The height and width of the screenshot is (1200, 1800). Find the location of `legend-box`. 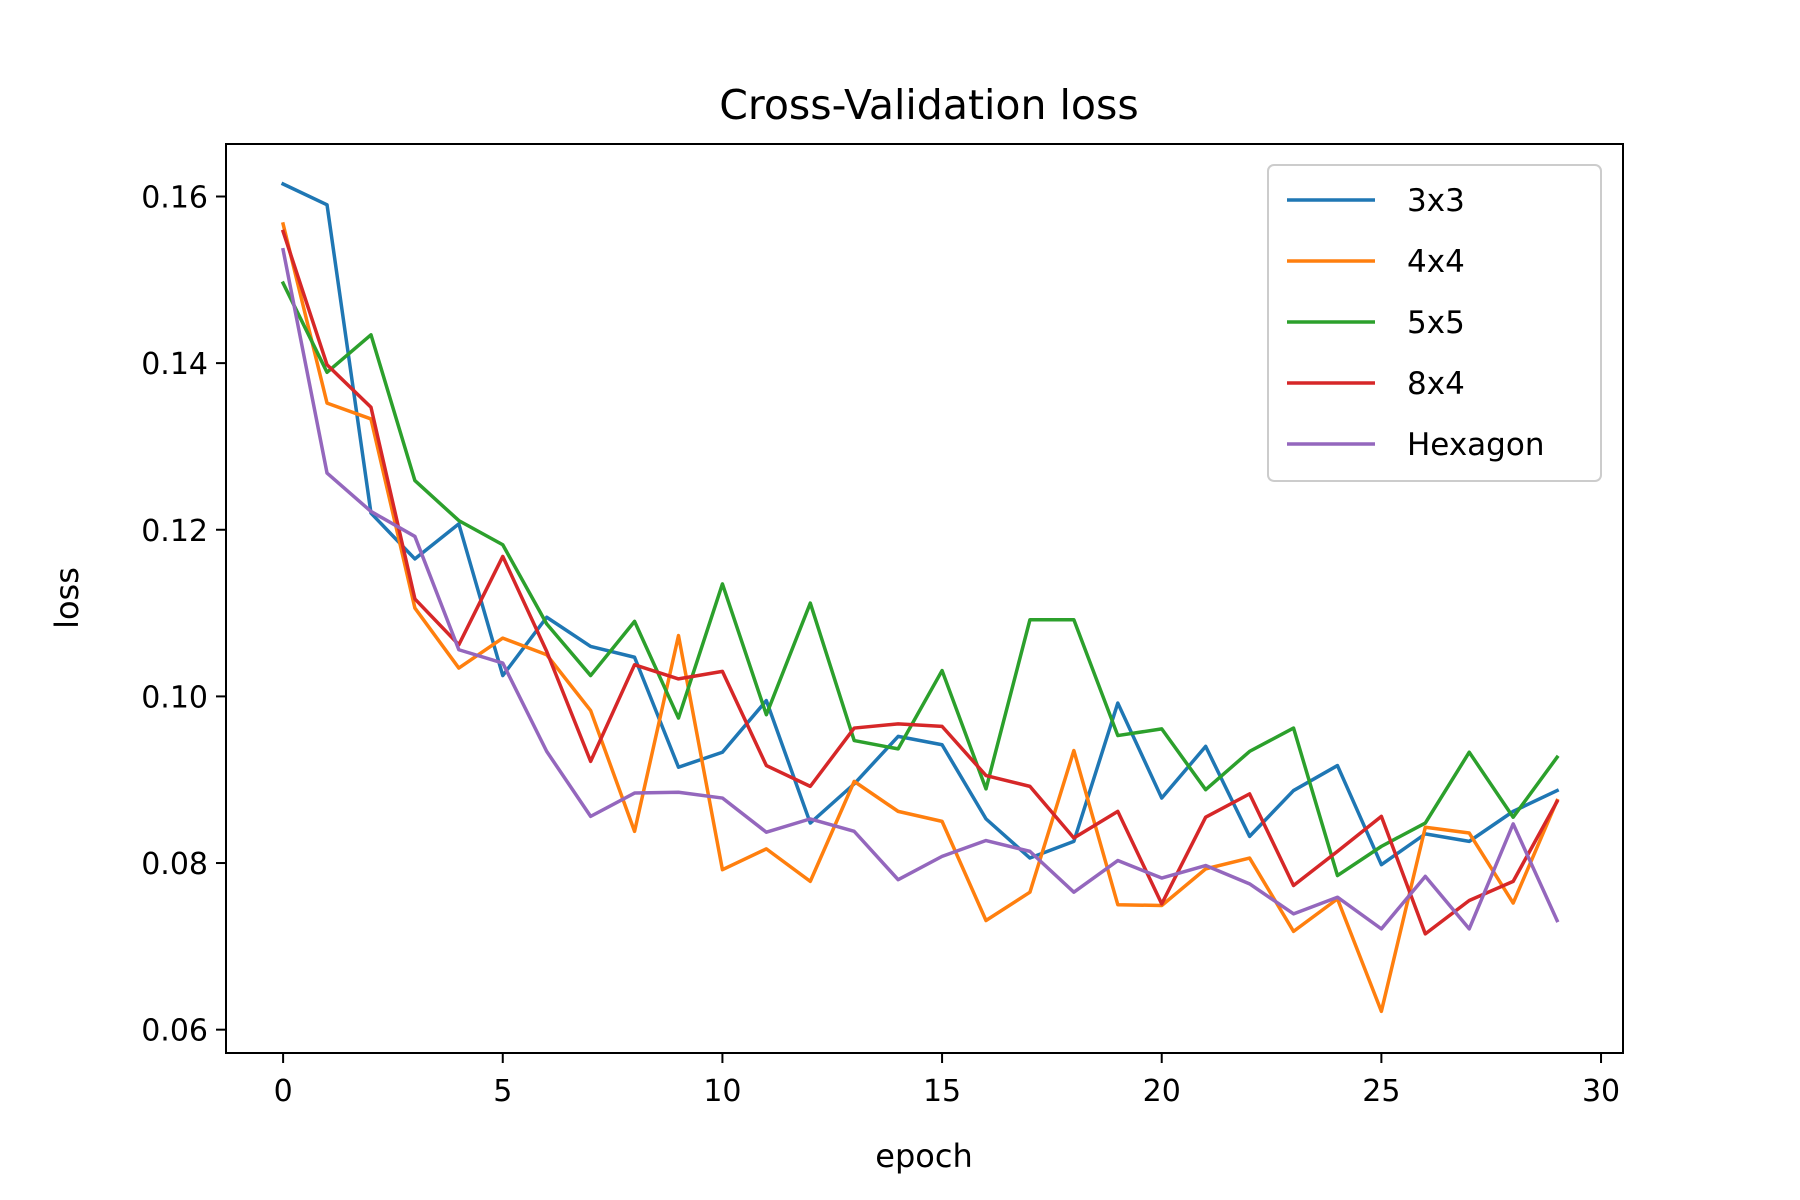

legend-box is located at coordinates (1434, 323).